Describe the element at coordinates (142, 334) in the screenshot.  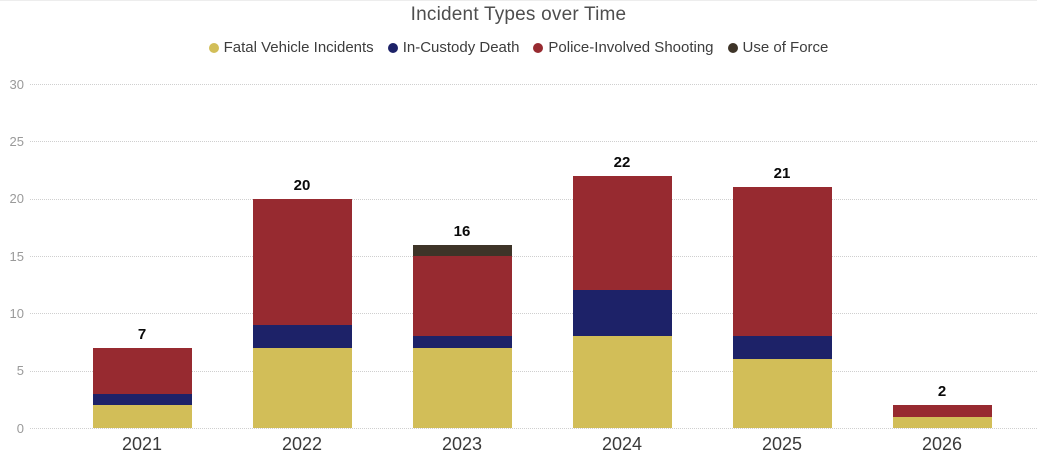
I see `bar-total-label-2021: 7` at that location.